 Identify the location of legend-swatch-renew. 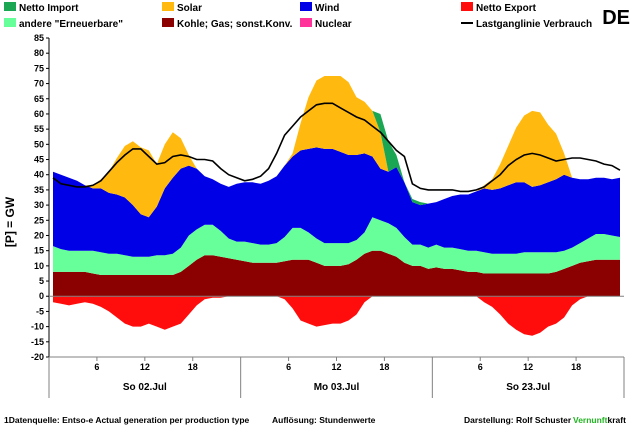
(10, 22).